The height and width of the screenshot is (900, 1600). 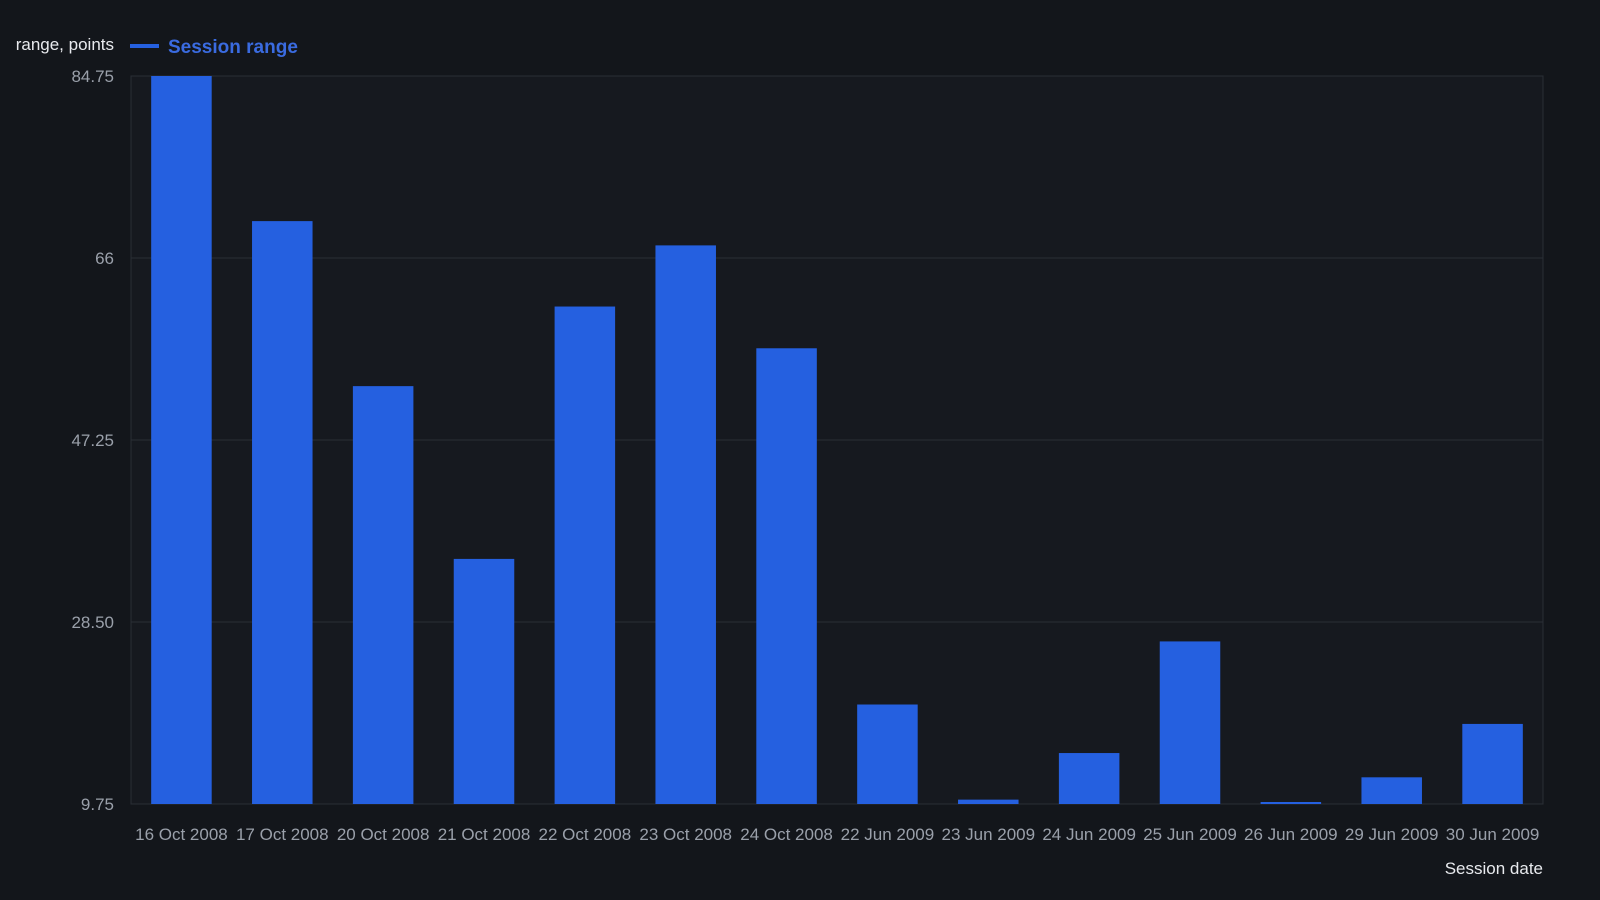 I want to click on x-tick-label: 22 Oct 2008, so click(x=585, y=834).